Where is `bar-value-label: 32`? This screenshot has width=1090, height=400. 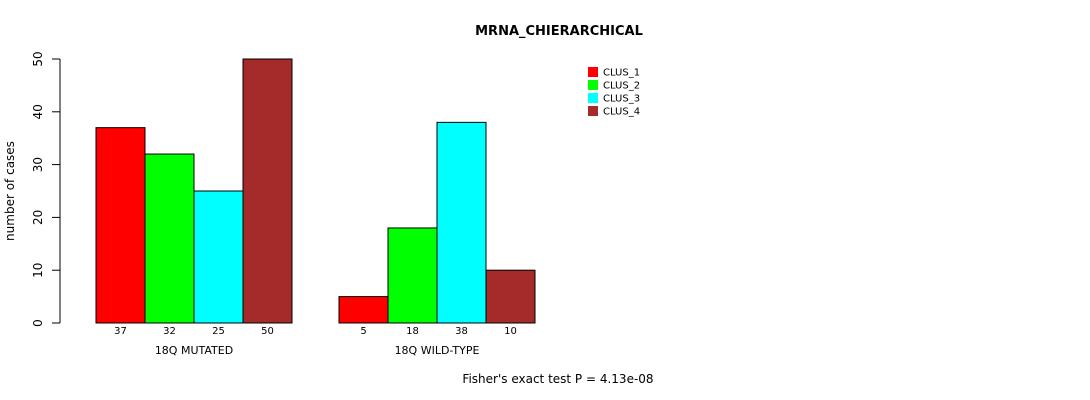 bar-value-label: 32 is located at coordinates (169, 331).